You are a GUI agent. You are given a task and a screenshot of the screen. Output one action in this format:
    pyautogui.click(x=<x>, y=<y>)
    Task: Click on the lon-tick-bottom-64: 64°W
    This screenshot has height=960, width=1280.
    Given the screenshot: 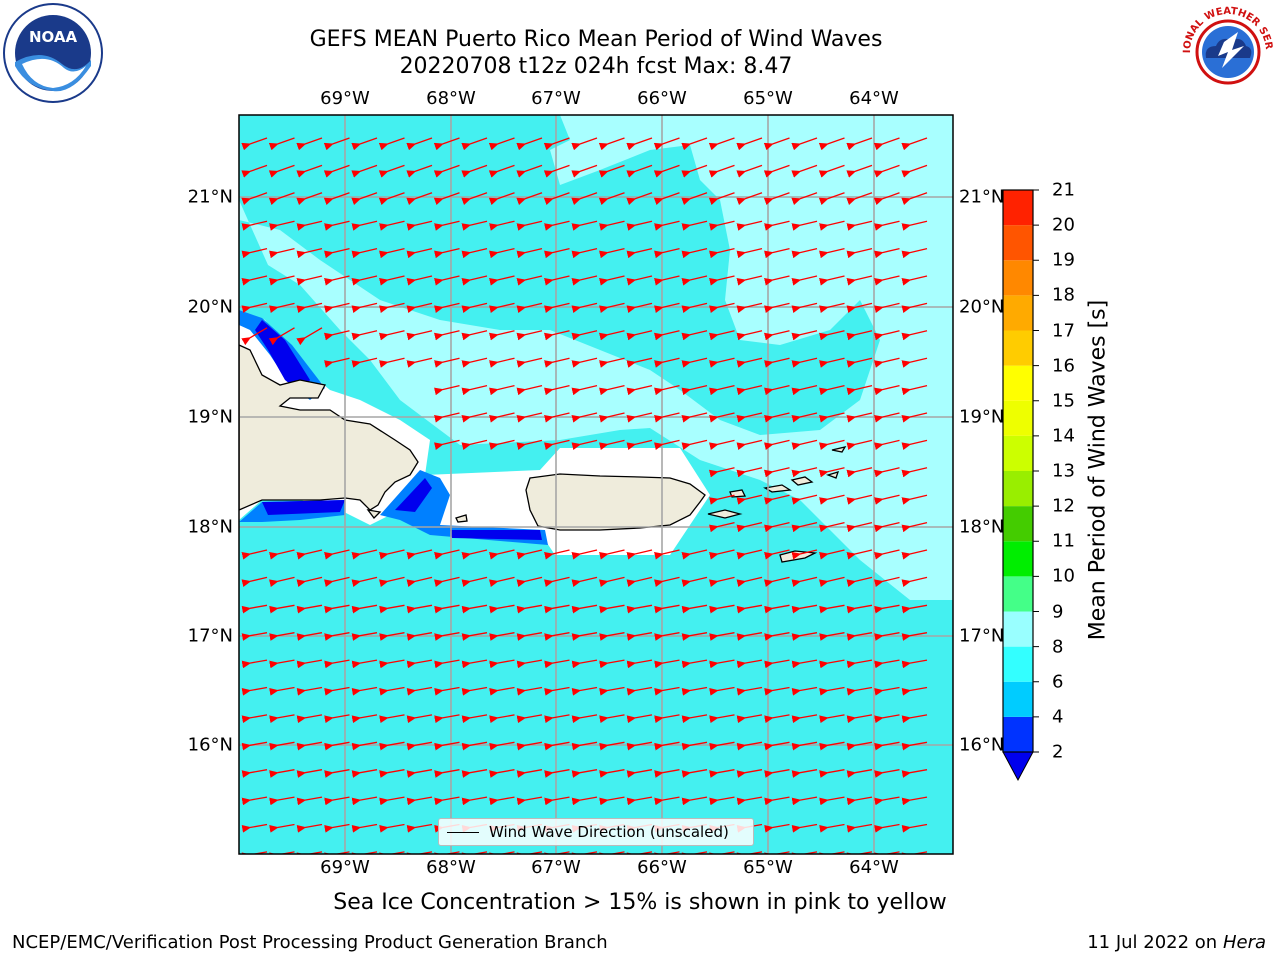 What is the action you would take?
    pyautogui.click(x=874, y=867)
    